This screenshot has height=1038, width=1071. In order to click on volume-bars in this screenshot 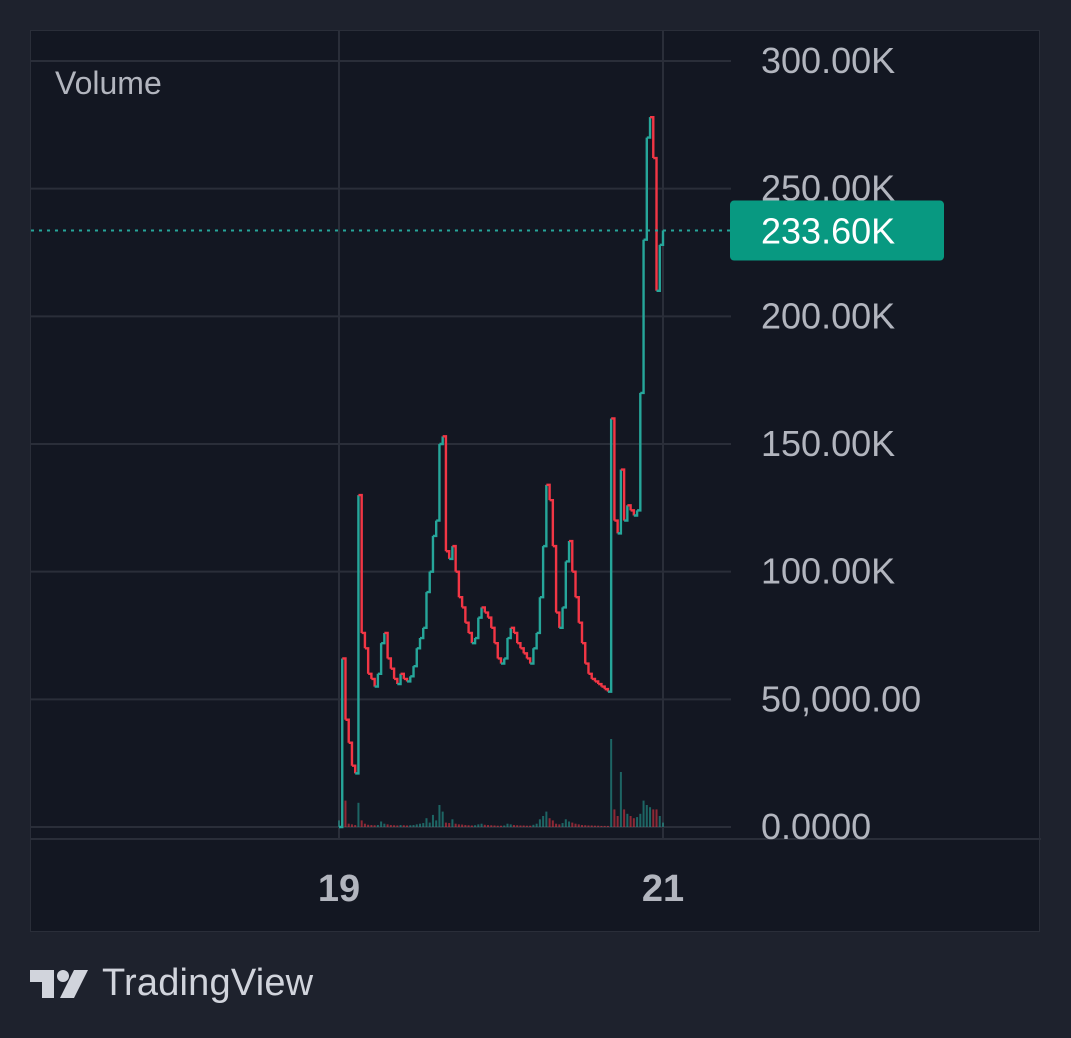, I will do `click(501, 783)`.